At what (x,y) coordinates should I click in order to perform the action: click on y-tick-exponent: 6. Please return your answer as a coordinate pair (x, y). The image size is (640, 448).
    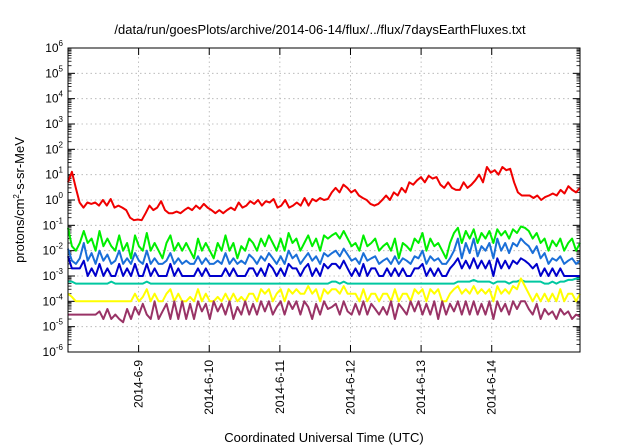
    Looking at the image, I should click on (61, 43).